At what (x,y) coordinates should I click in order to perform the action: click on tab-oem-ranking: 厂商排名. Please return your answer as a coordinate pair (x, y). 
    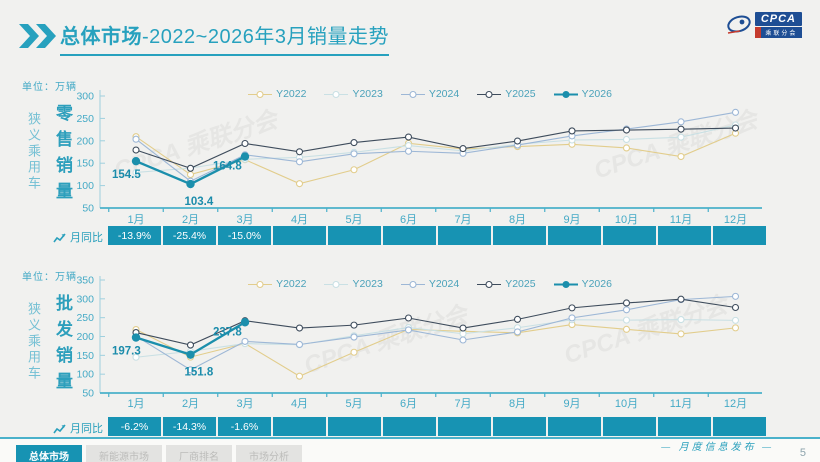
    Looking at the image, I should click on (199, 453).